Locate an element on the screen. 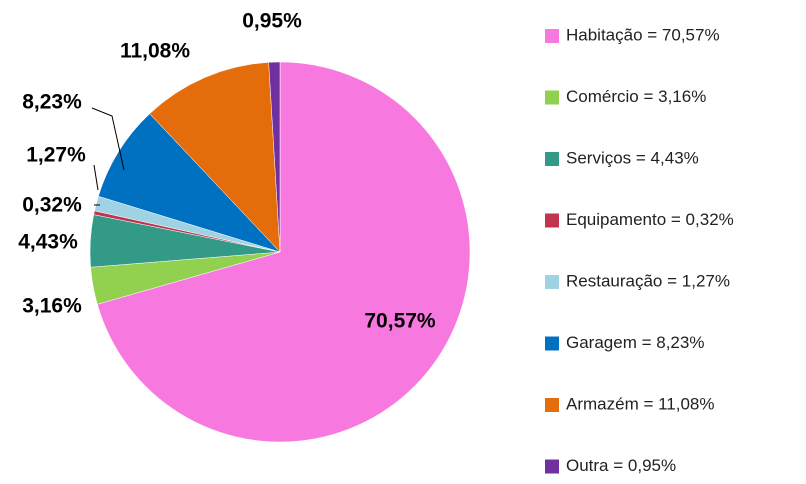  data-label: 1,27% is located at coordinates (56, 155).